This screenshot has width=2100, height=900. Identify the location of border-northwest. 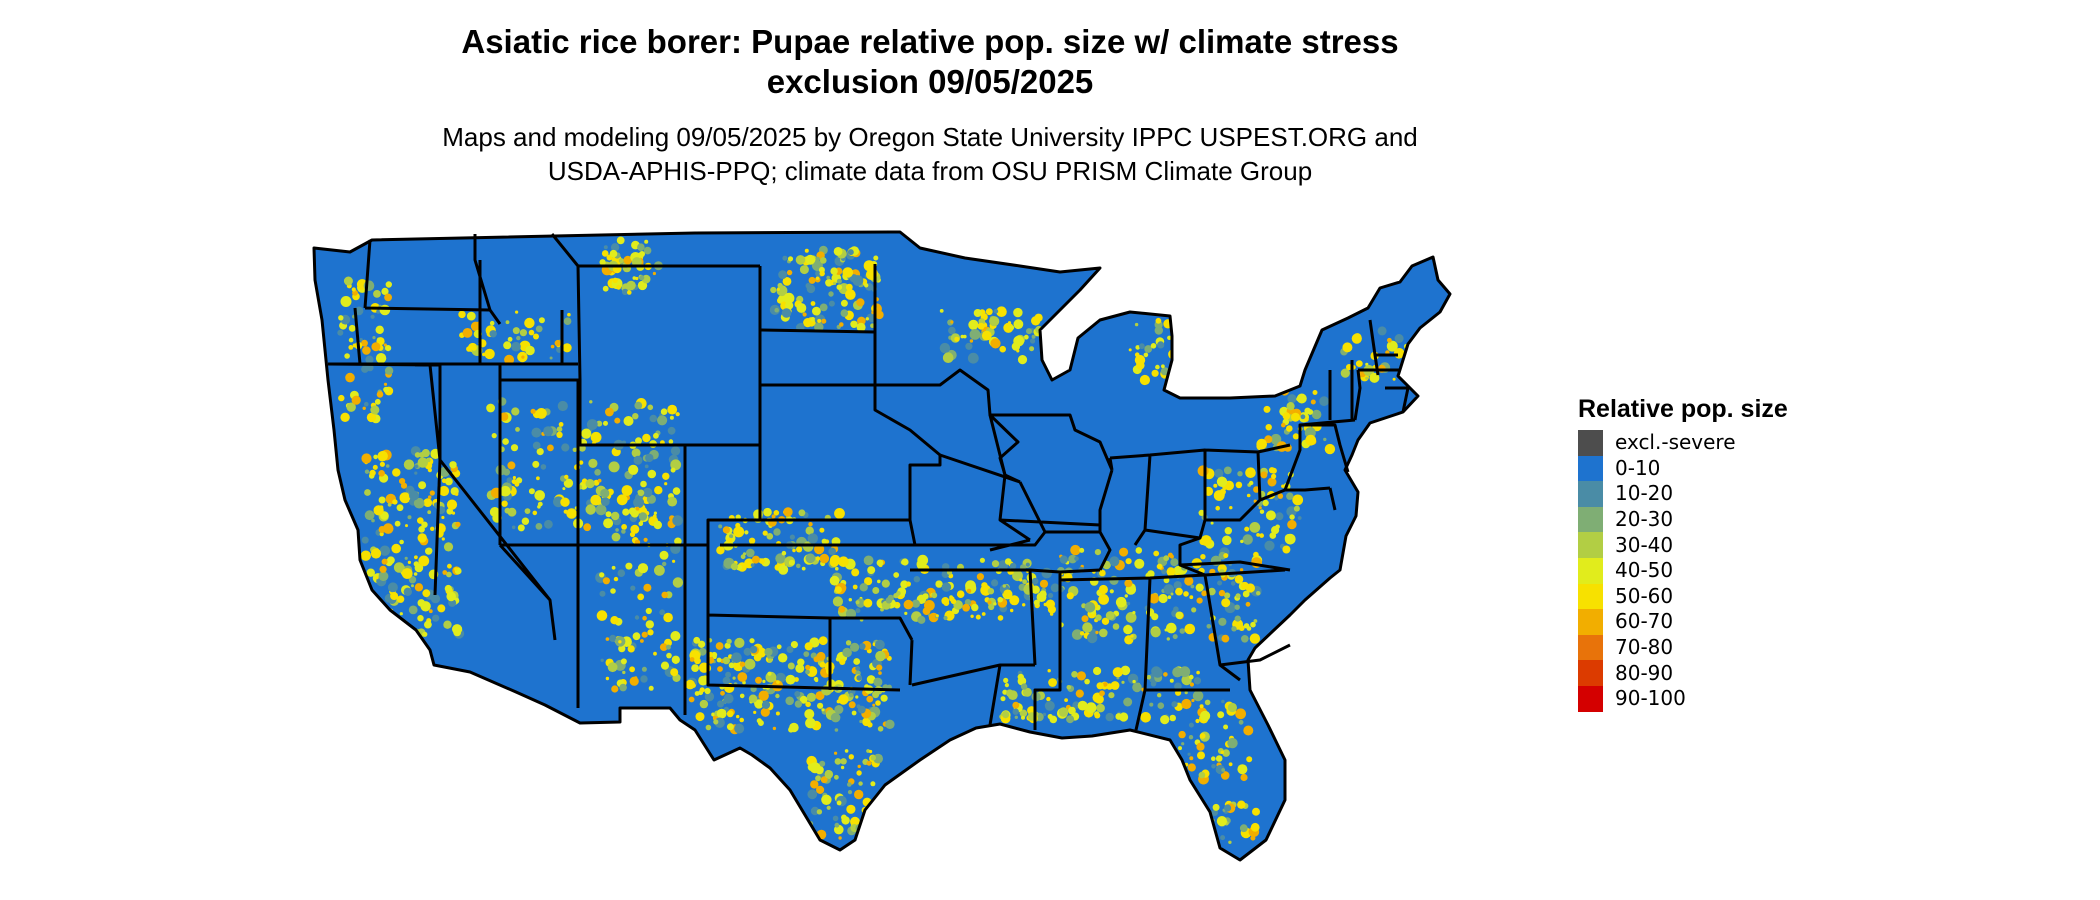
(544, 307).